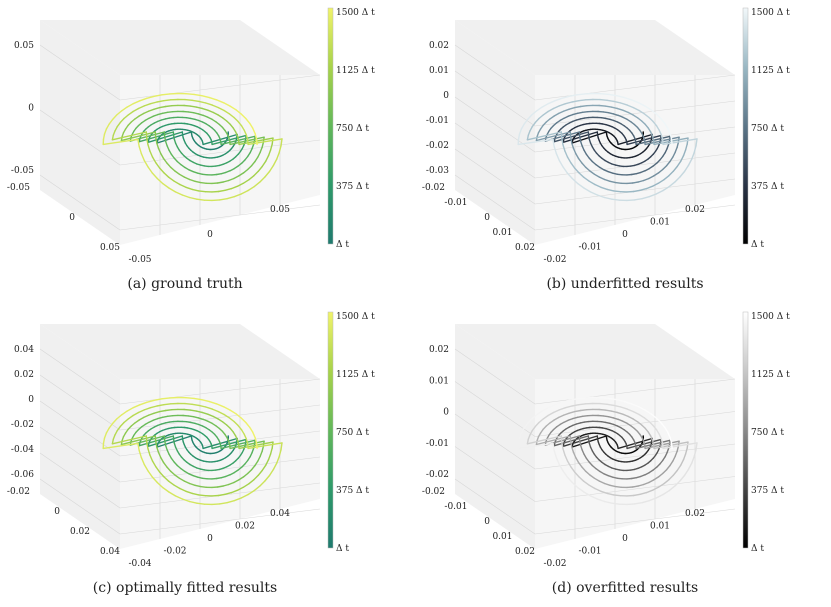 The width and height of the screenshot is (831, 607). What do you see at coordinates (589, 552) in the screenshot?
I see `x-tick-label: -0.01` at bounding box center [589, 552].